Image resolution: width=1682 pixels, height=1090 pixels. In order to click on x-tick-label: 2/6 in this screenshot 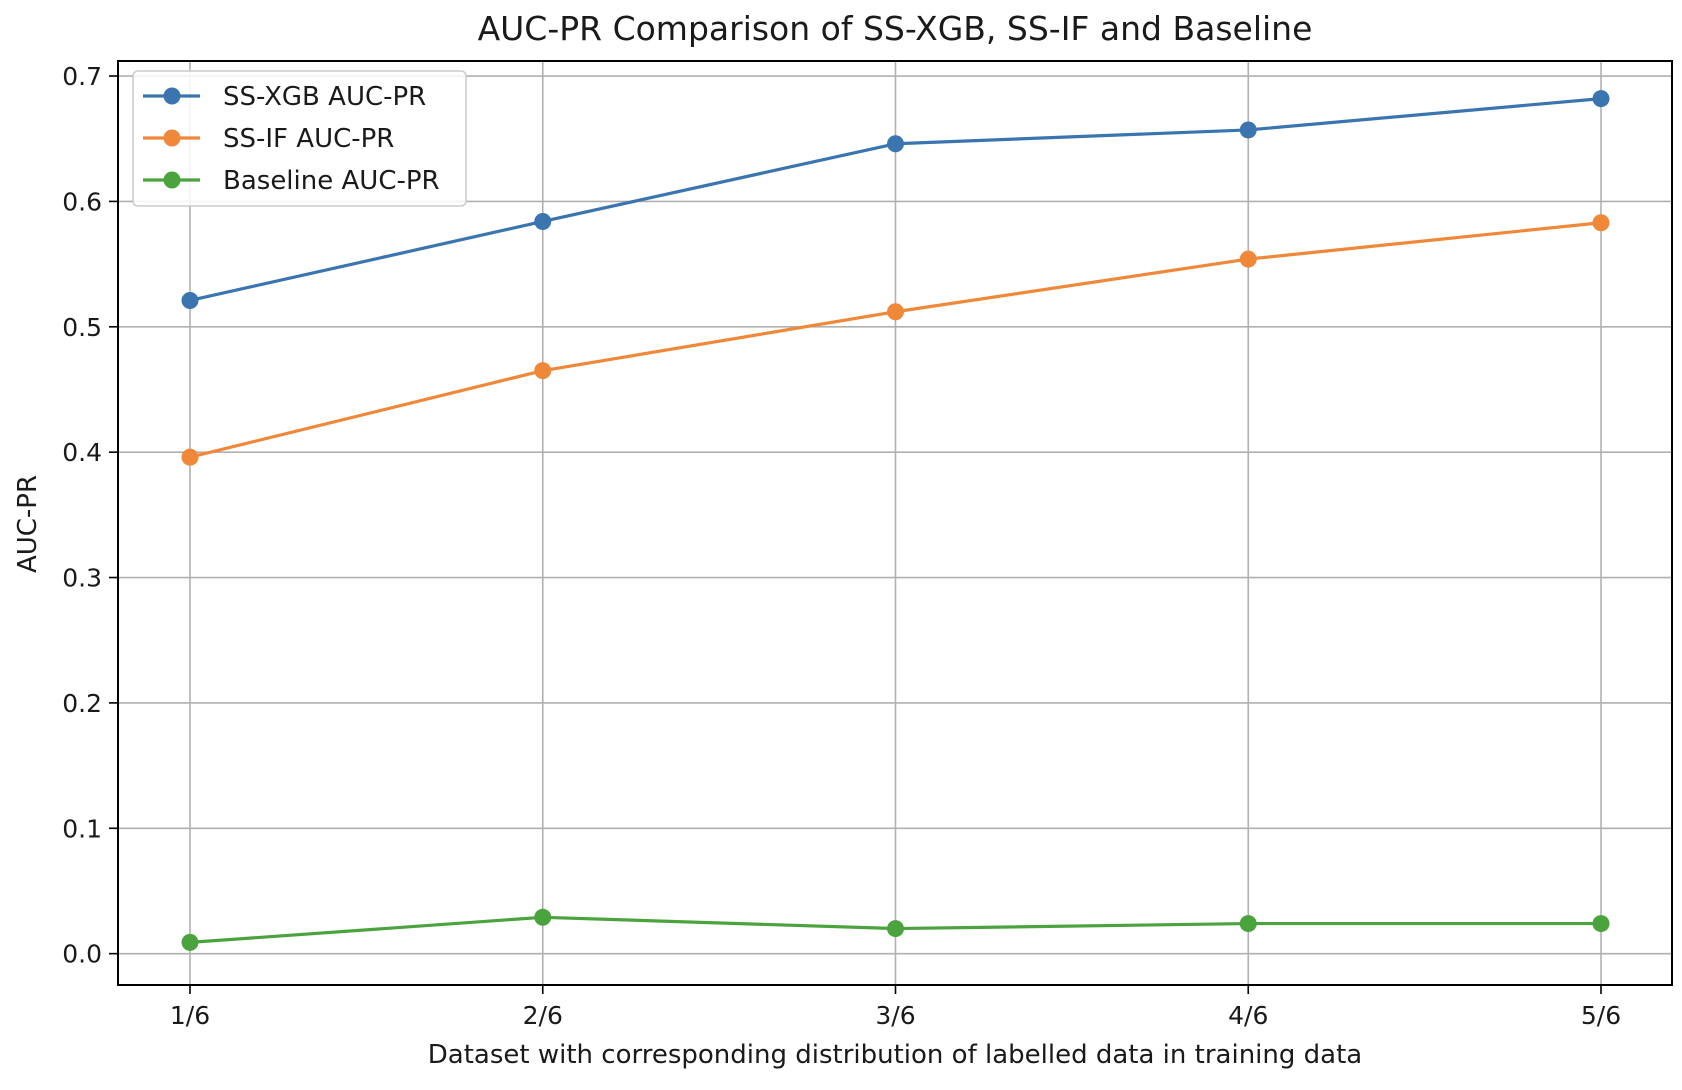, I will do `click(543, 1015)`.